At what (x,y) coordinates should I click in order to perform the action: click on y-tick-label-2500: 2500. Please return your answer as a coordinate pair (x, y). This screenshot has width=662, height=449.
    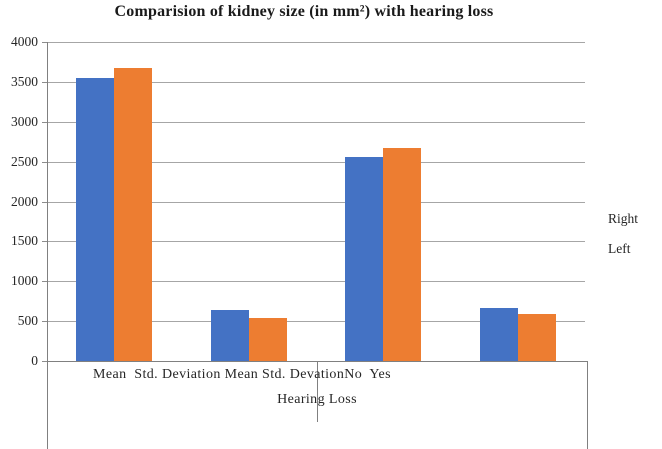
    Looking at the image, I should click on (24, 161).